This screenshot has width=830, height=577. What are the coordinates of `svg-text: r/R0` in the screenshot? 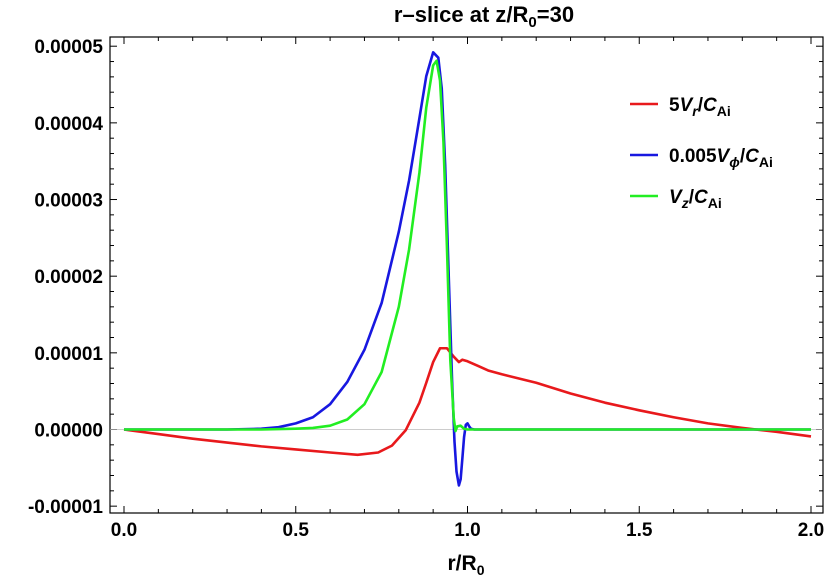 It's located at (466, 564).